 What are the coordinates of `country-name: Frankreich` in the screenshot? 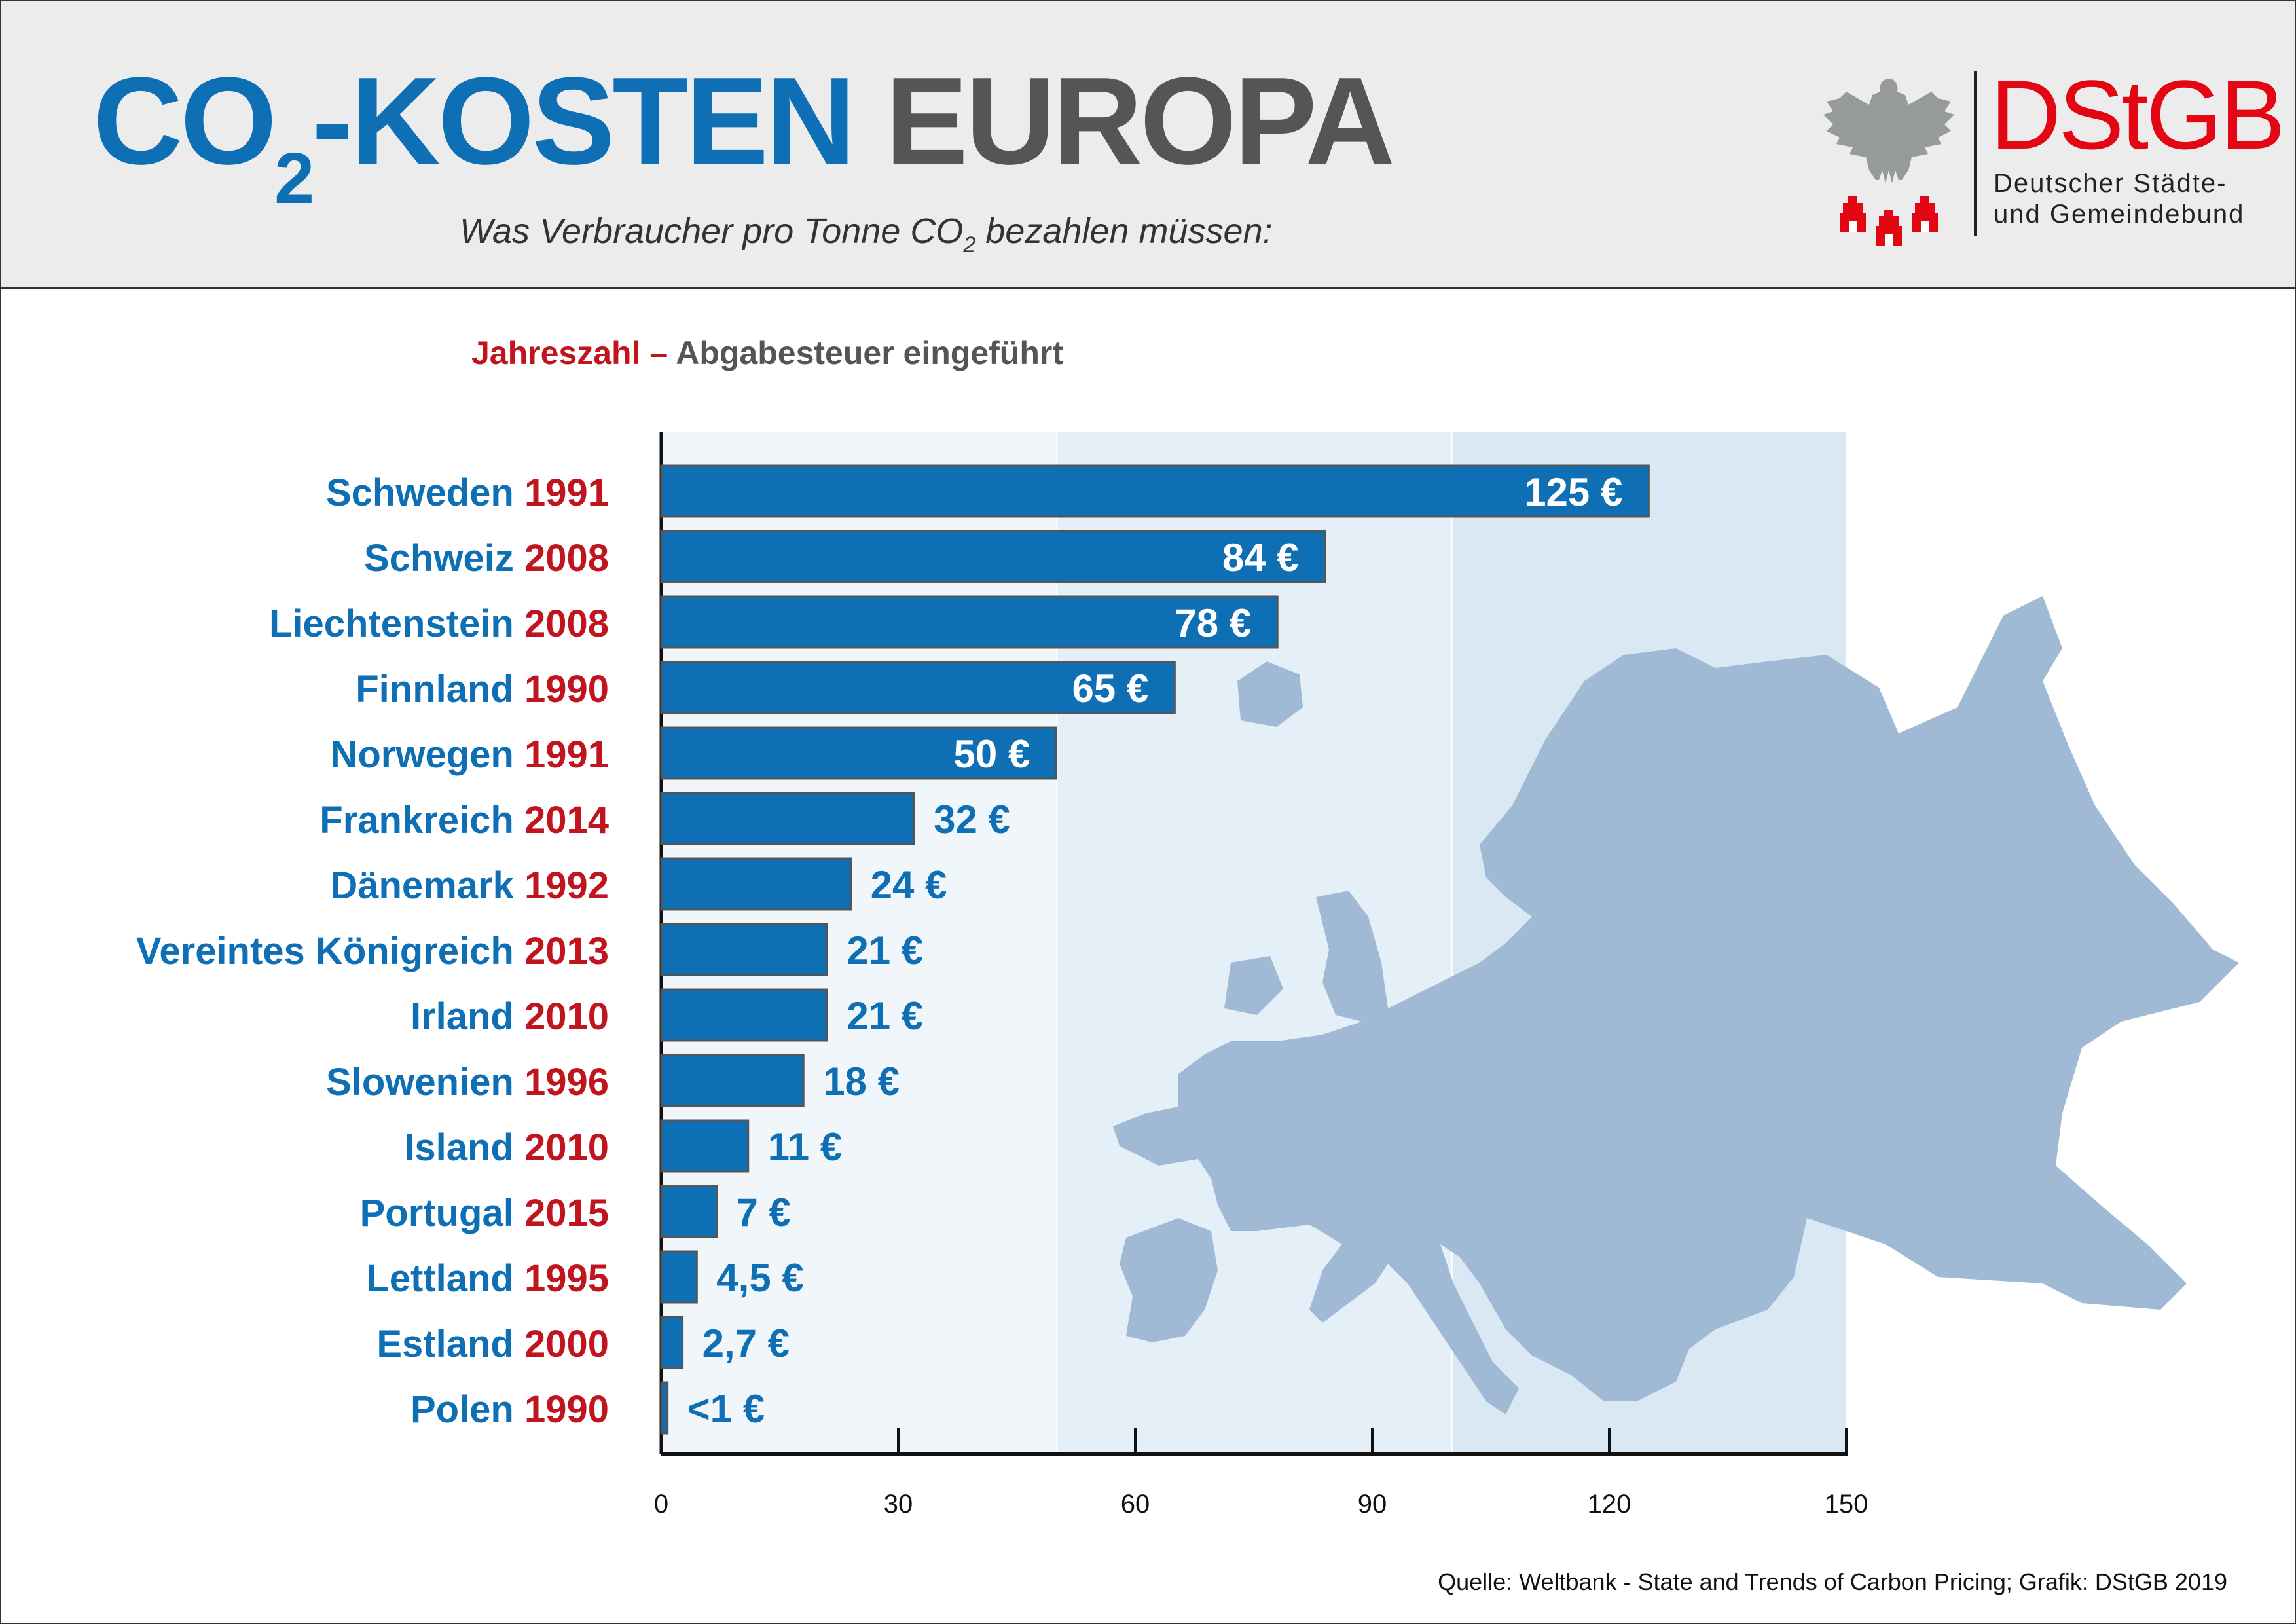 It's located at (421, 820).